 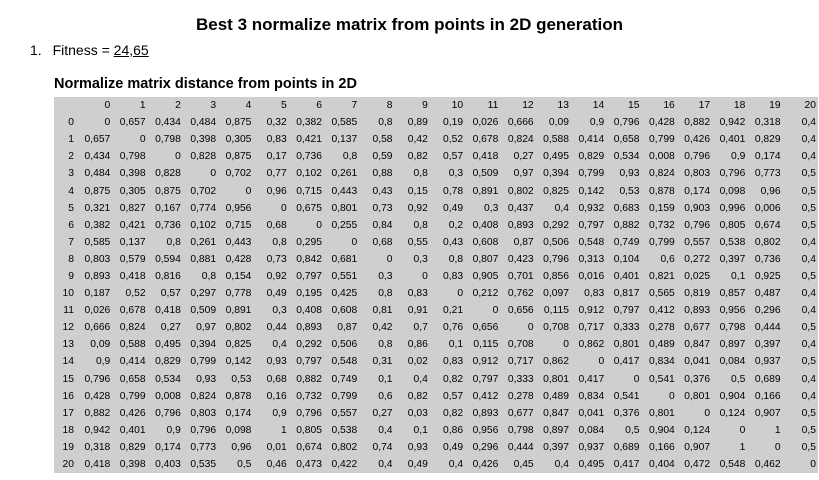 I want to click on matrix-cell: 0,862, so click(x=556, y=362).